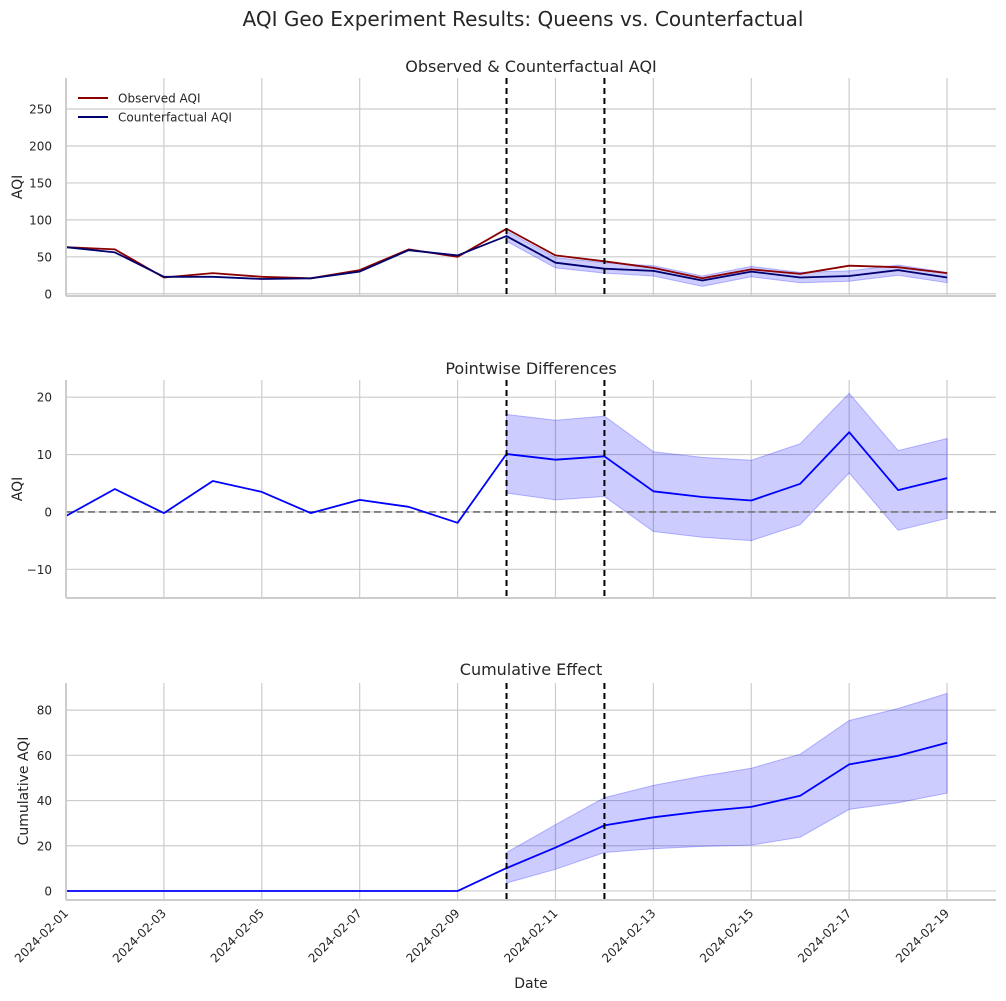 The image size is (1006, 1001). I want to click on x-tick-label: 2024-02-11, so click(530, 935).